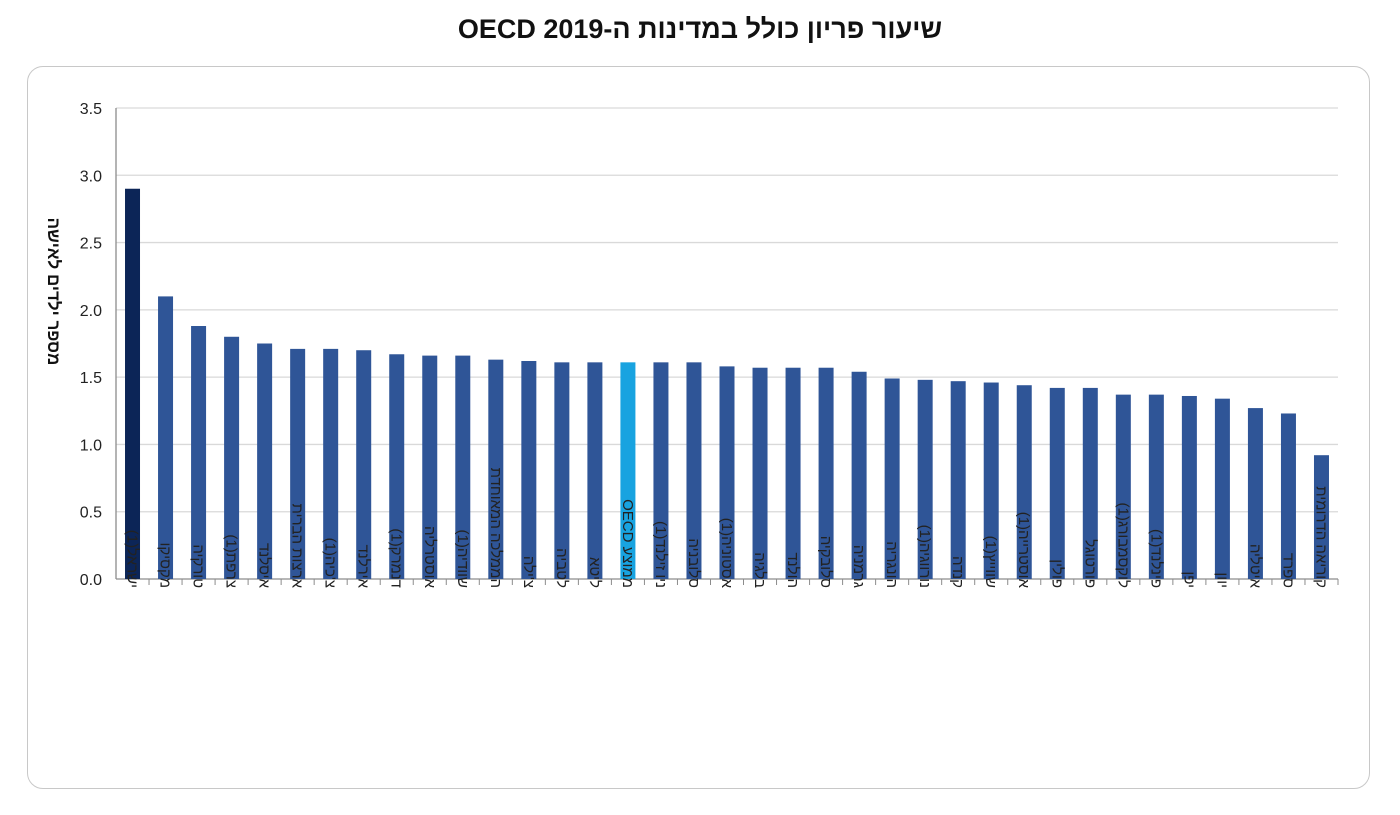 The width and height of the screenshot is (1400, 815). Describe the element at coordinates (91, 580) in the screenshot. I see `y-tick-label: 0.0` at that location.